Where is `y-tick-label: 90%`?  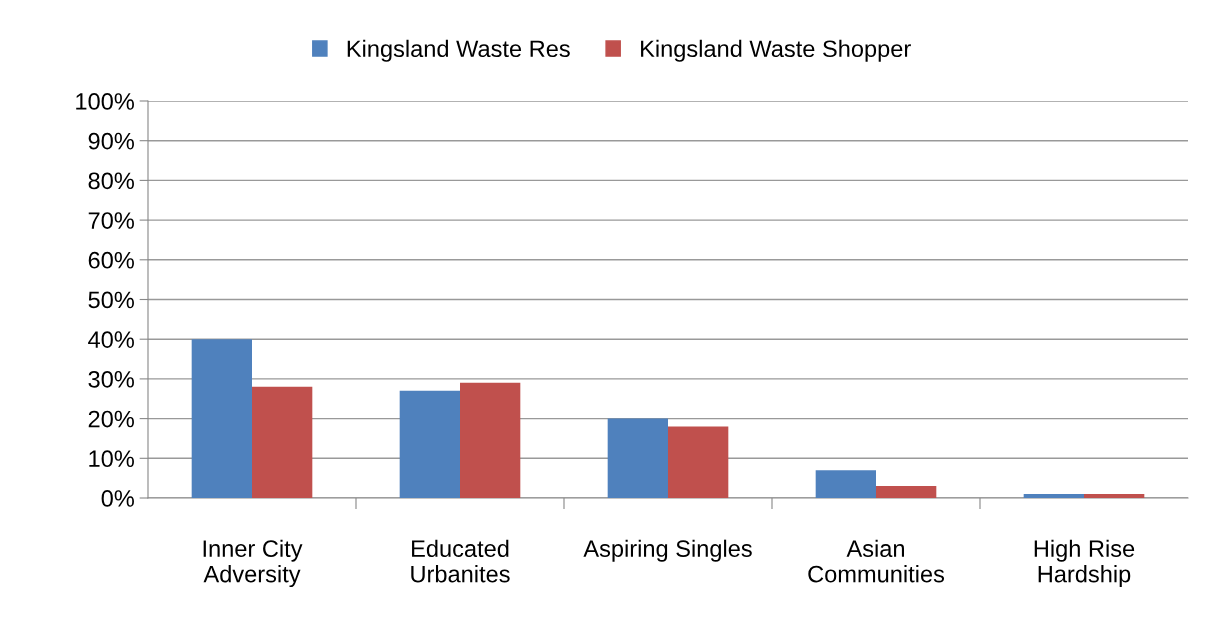 y-tick-label: 90% is located at coordinates (111, 141).